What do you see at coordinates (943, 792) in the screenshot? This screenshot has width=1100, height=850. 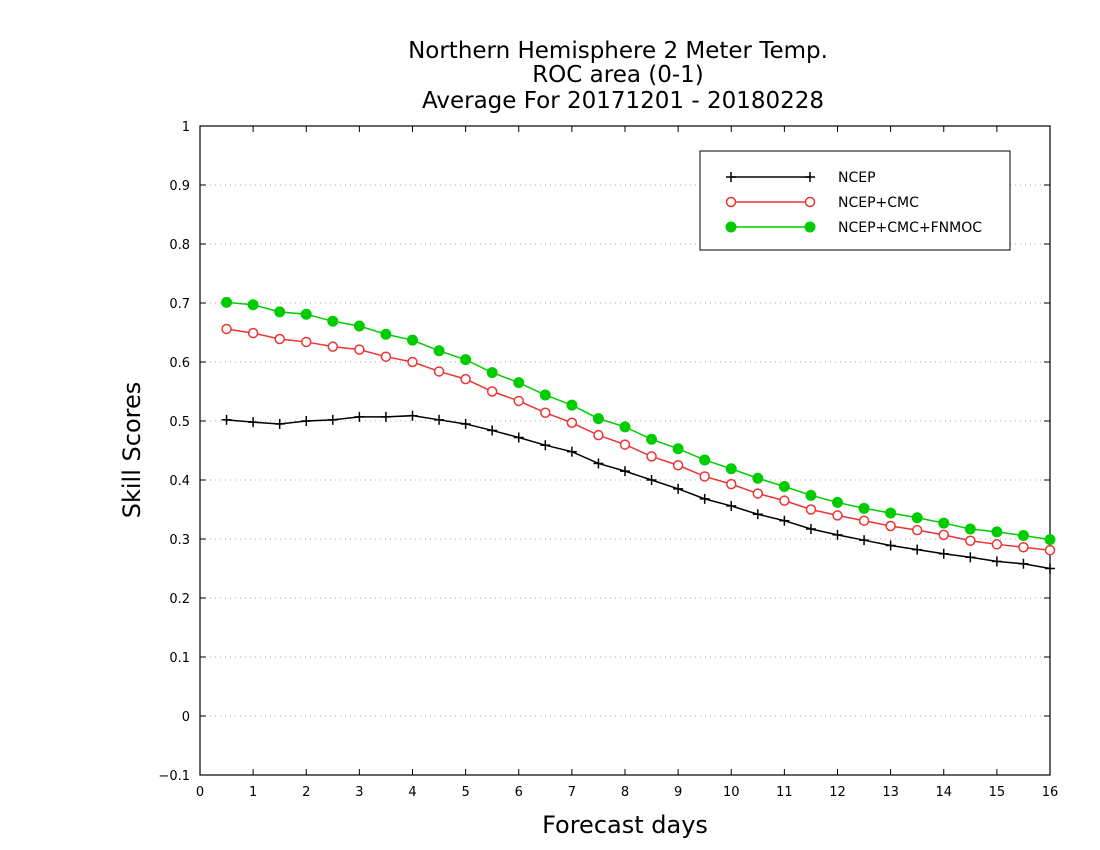 I see `x-tick-label: 14` at bounding box center [943, 792].